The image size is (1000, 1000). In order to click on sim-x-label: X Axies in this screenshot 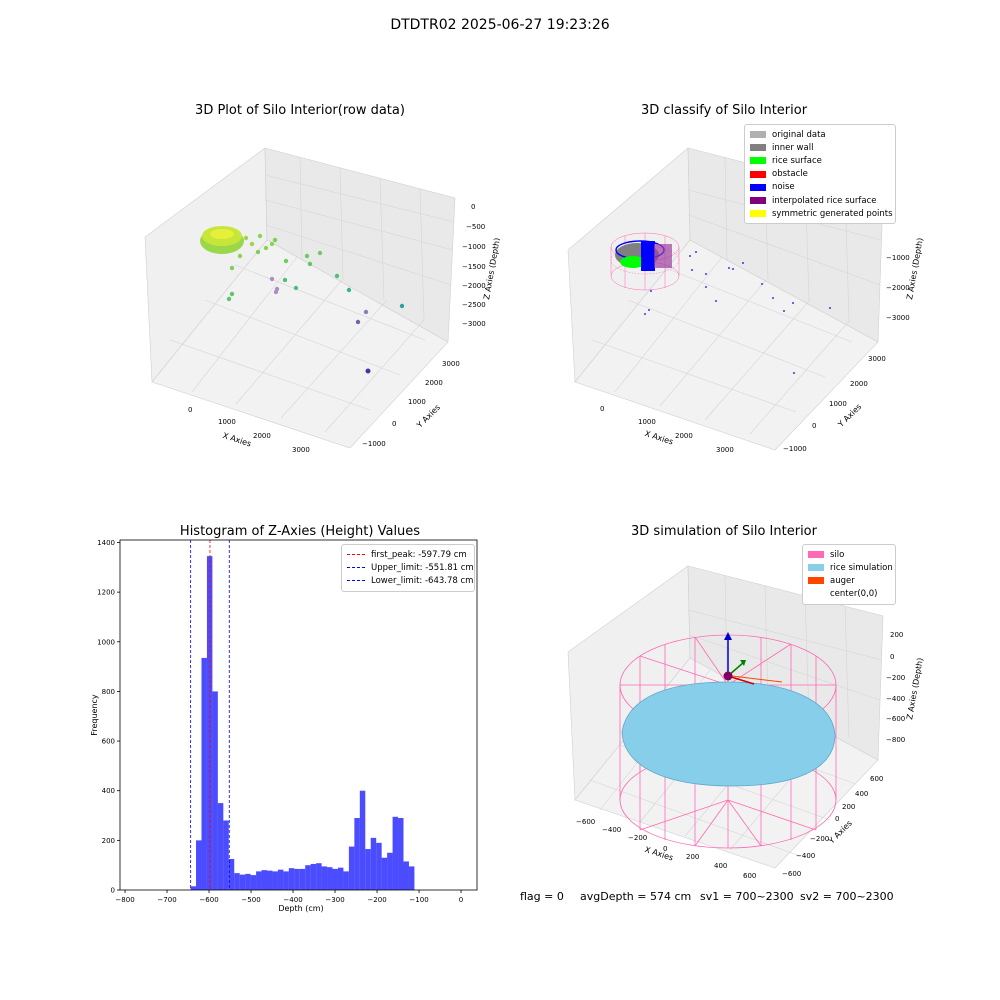, I will do `click(658, 854)`.